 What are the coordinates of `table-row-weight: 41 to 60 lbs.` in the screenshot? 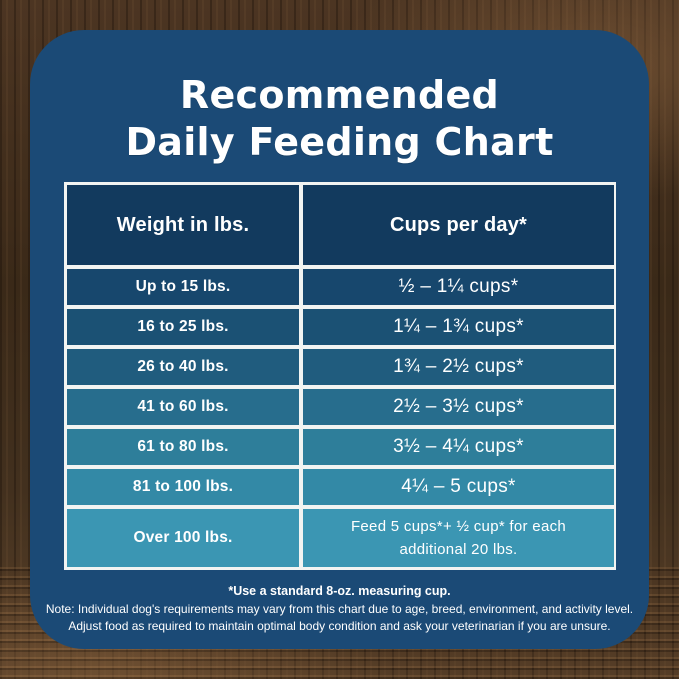 It's located at (183, 407).